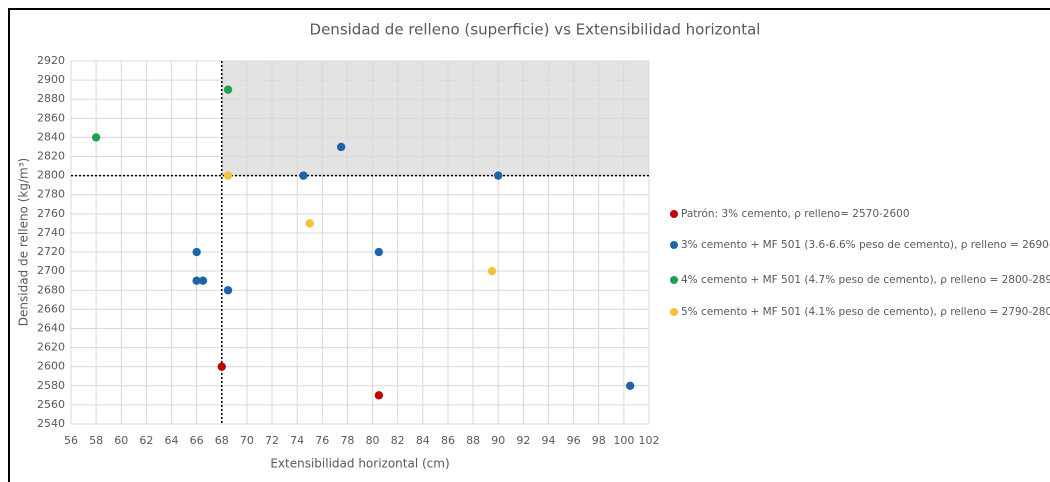 The image size is (1050, 482). Describe the element at coordinates (222, 440) in the screenshot. I see `x-tick-label: 68` at that location.